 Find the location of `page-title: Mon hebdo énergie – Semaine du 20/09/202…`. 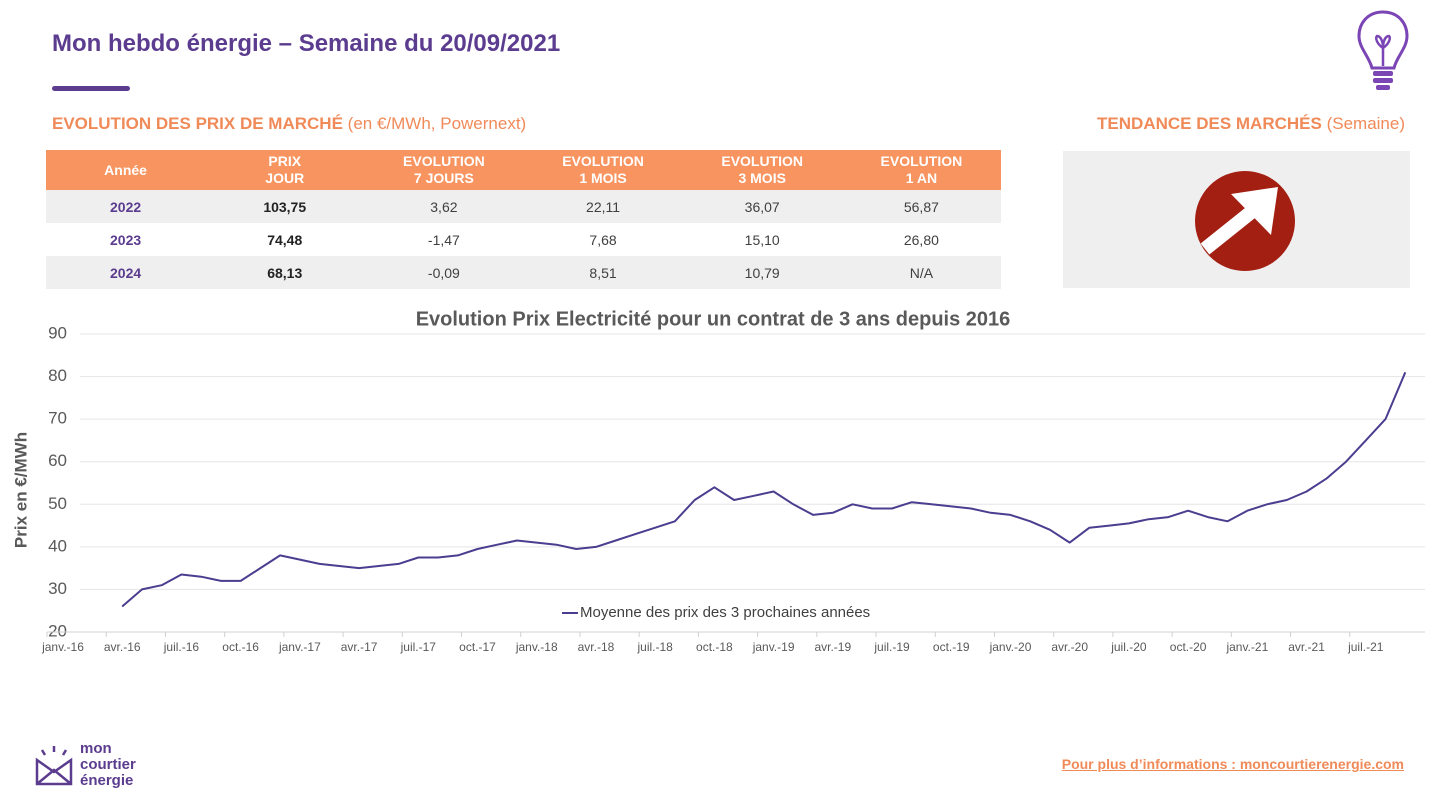

page-title: Mon hebdo énergie – Semaine du 20/09/202… is located at coordinates (306, 43).